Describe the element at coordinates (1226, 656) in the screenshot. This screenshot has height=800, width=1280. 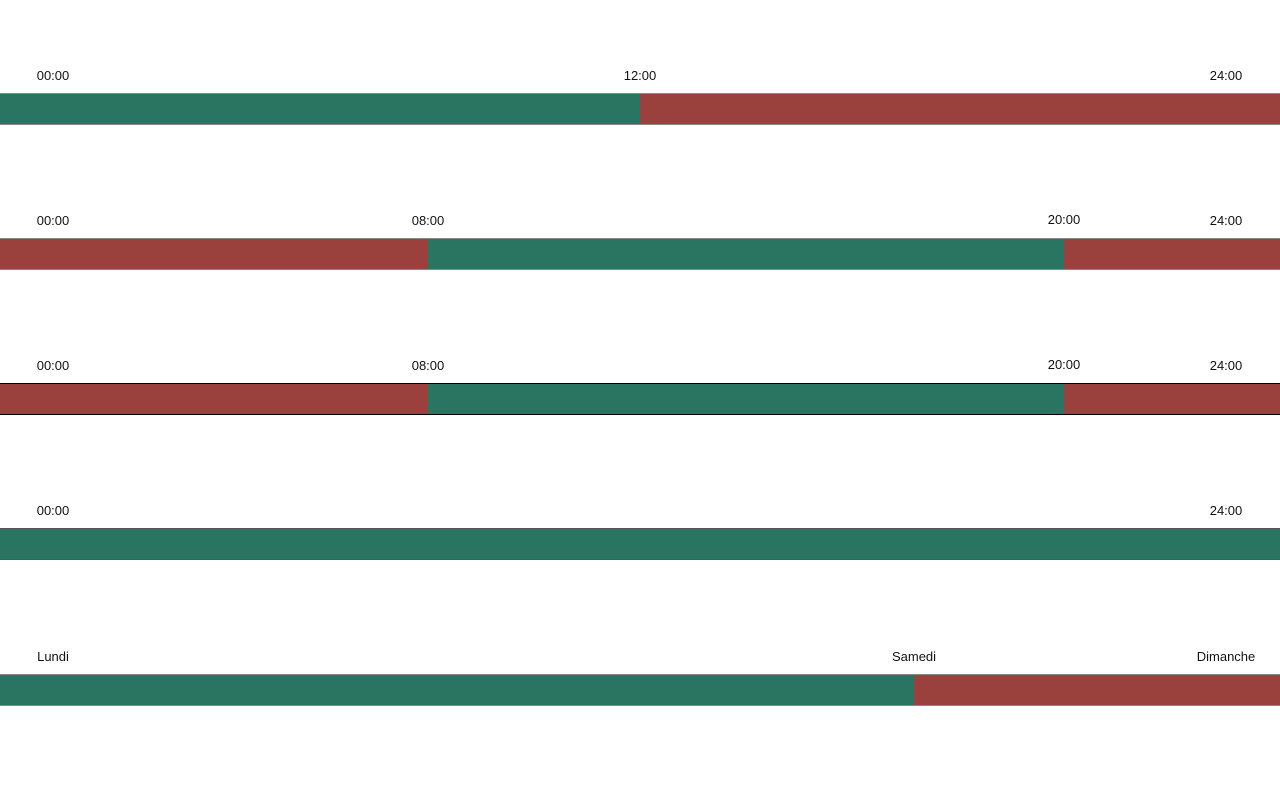
I see `day-label: Dimanche` at that location.